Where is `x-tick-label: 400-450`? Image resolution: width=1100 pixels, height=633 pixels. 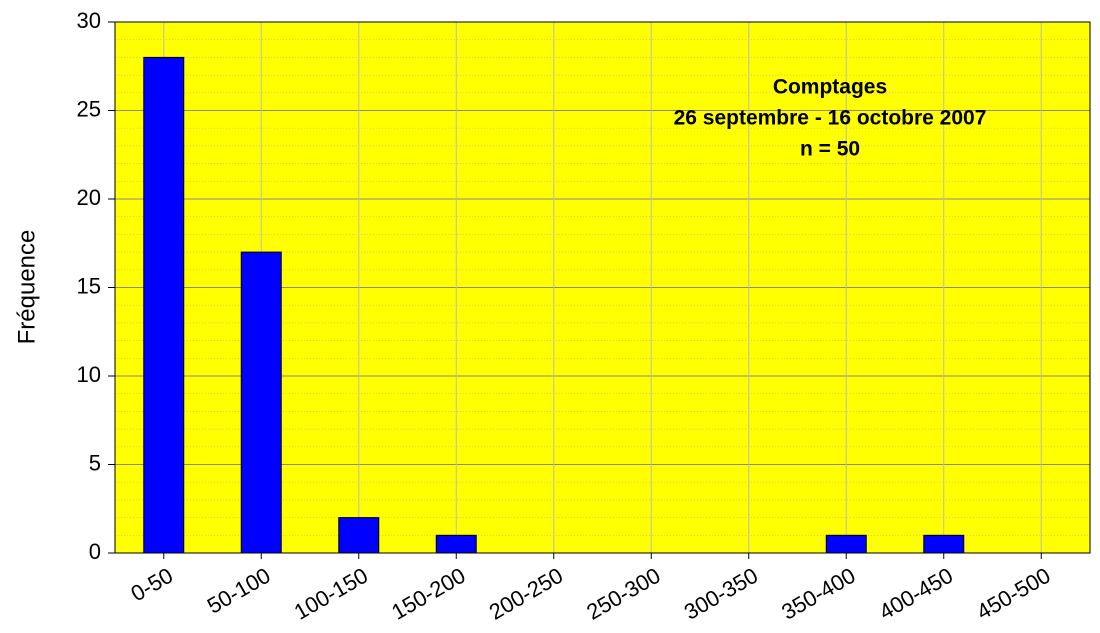 x-tick-label: 400-450 is located at coordinates (916, 594).